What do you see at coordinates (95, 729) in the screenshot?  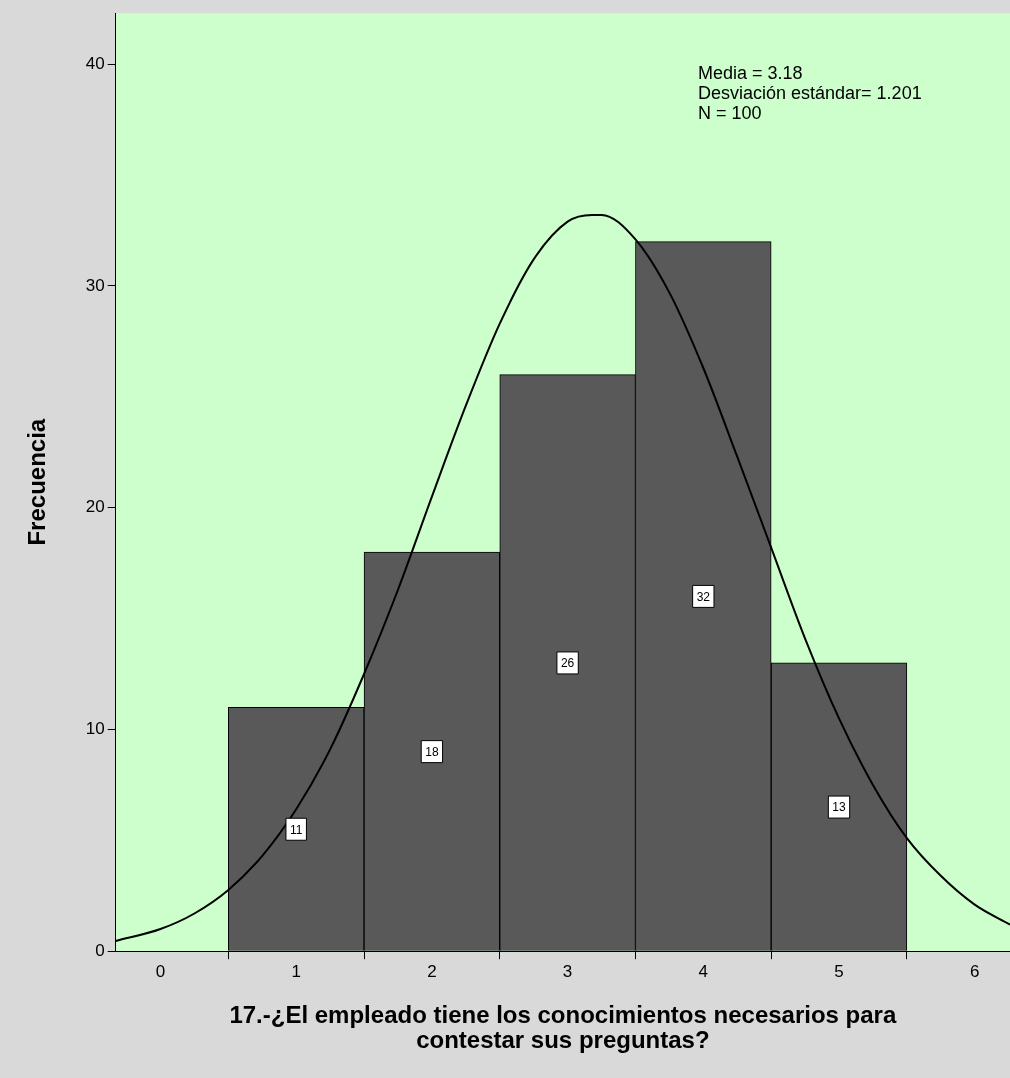 I see `y-tick-label: 10` at bounding box center [95, 729].